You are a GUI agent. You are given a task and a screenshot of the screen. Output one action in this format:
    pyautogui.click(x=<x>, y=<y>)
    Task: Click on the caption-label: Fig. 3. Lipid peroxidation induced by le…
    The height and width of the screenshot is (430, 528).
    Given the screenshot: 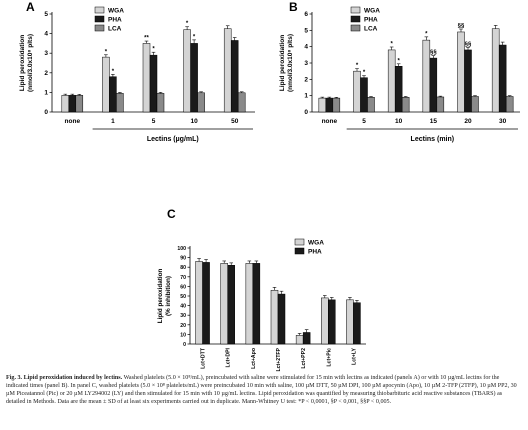 What is the action you would take?
    pyautogui.click(x=64, y=378)
    